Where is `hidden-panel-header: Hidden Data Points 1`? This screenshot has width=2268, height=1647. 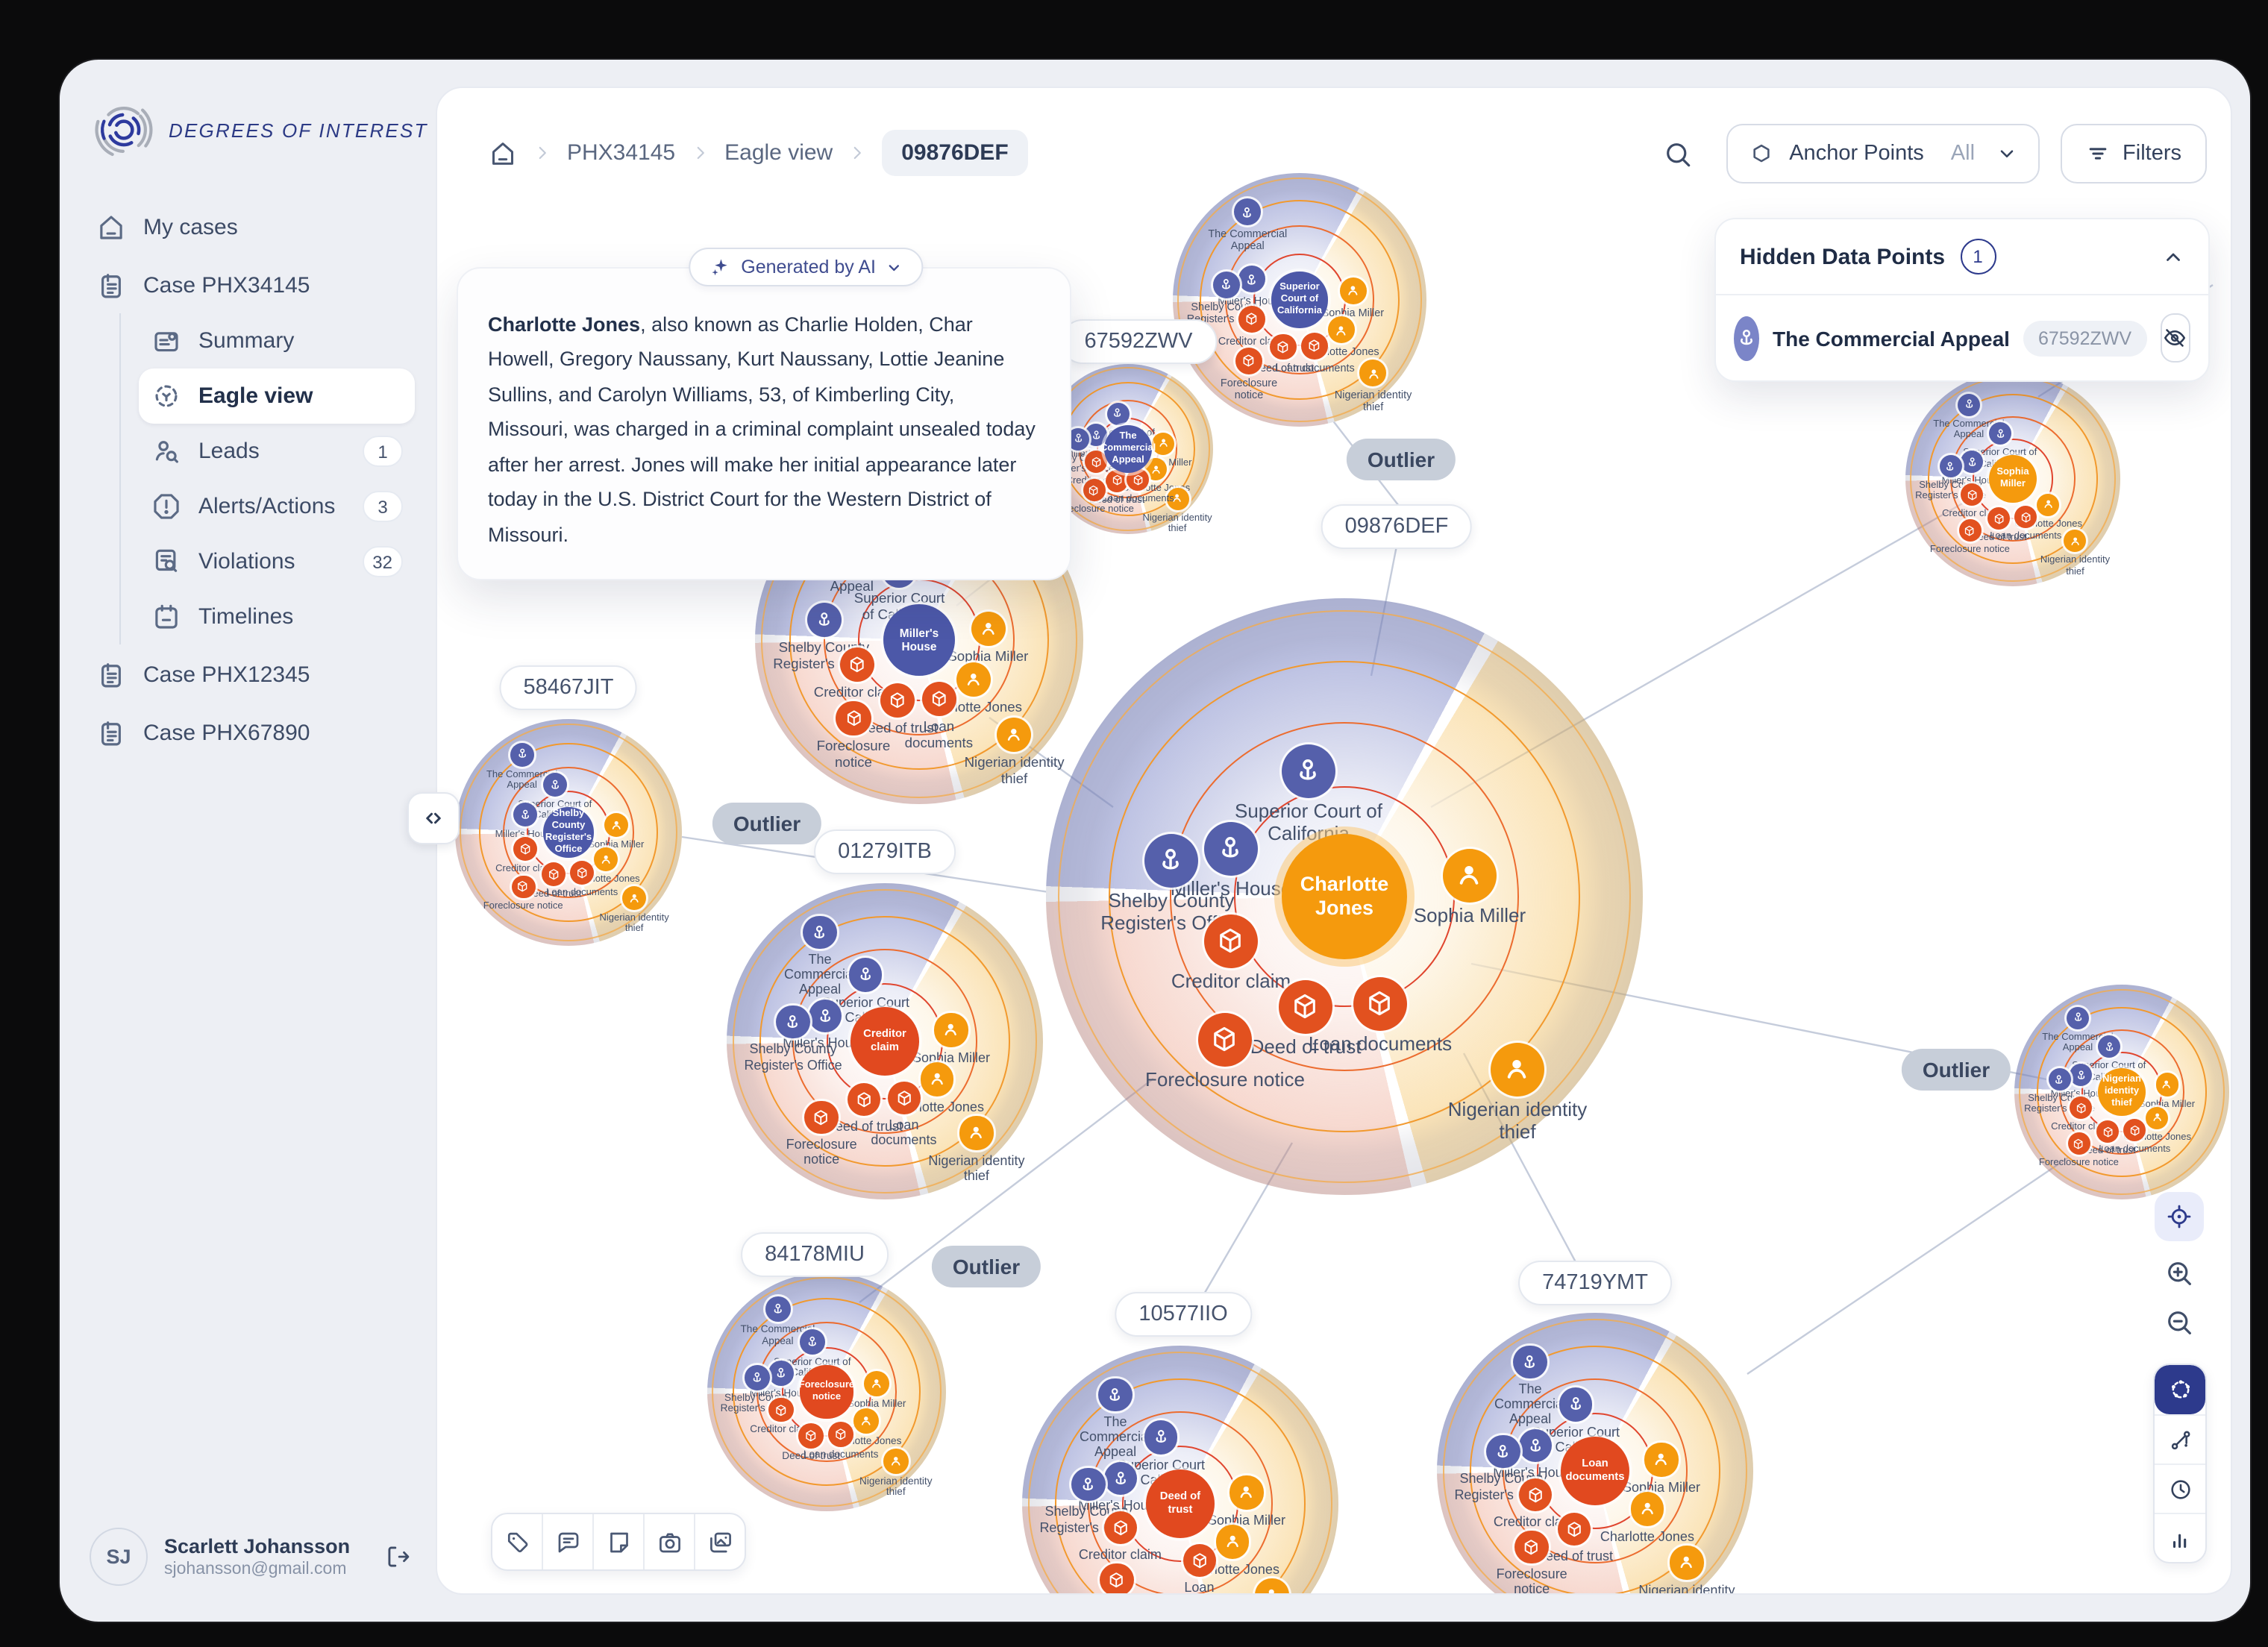
hidden-panel-header: Hidden Data Points 1 is located at coordinates (1962, 256).